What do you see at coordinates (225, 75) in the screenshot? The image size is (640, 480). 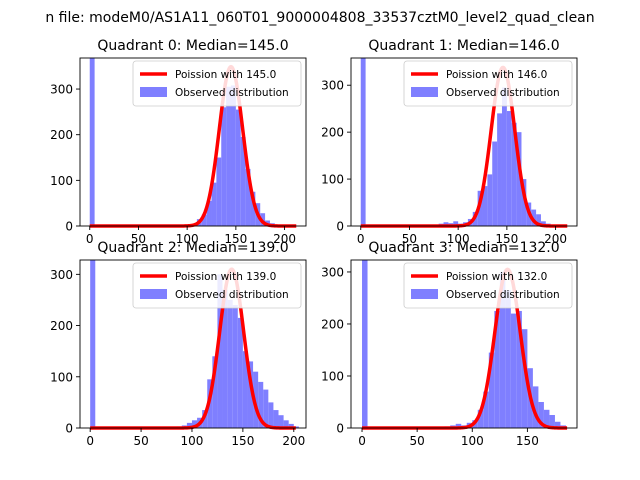 I see `legend-label: Poission with 145.0` at bounding box center [225, 75].